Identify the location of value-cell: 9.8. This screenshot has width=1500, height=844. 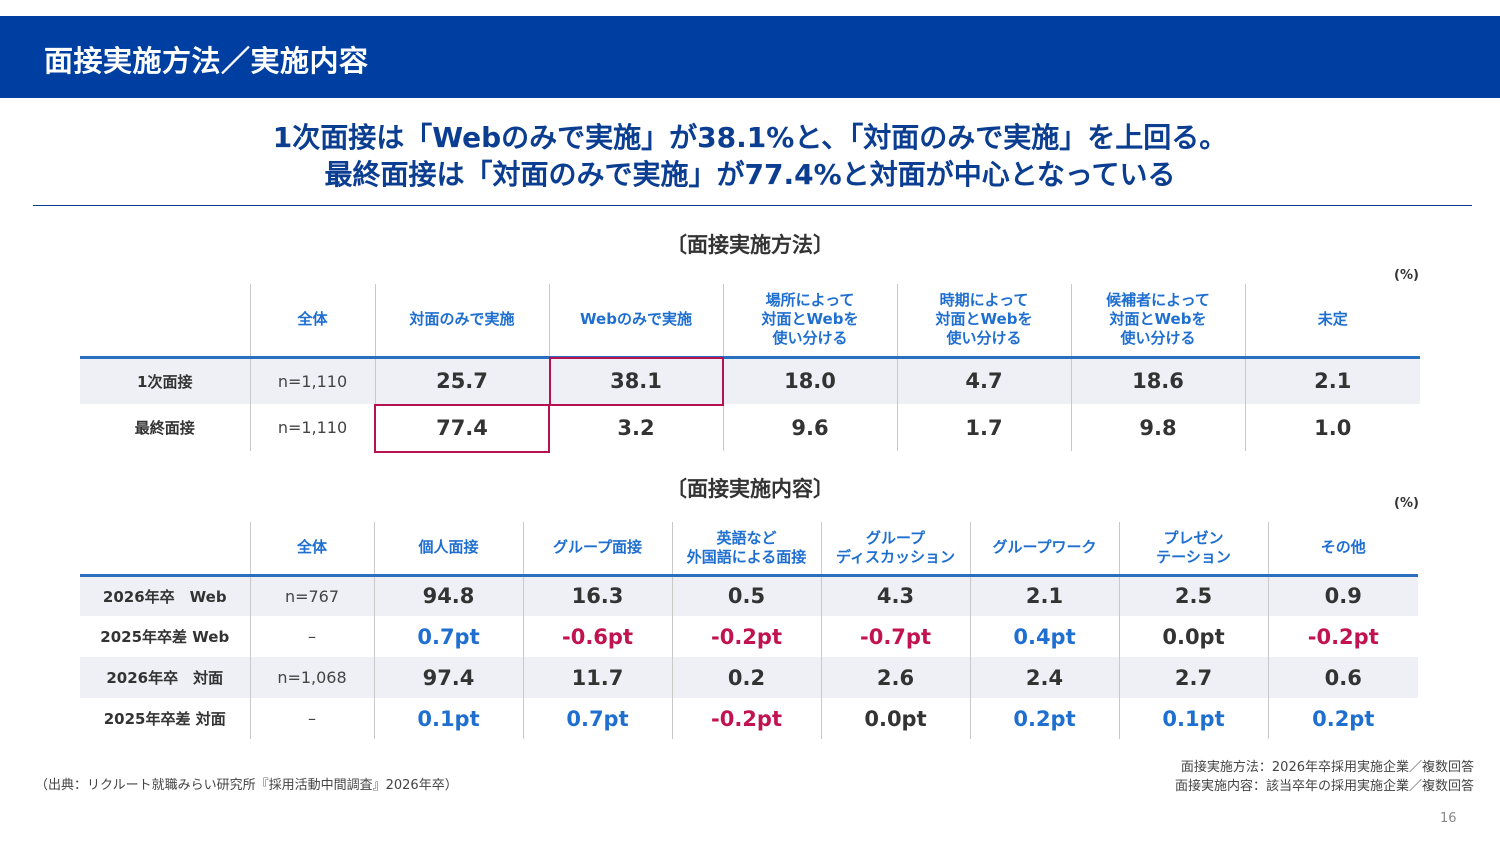
(1157, 427).